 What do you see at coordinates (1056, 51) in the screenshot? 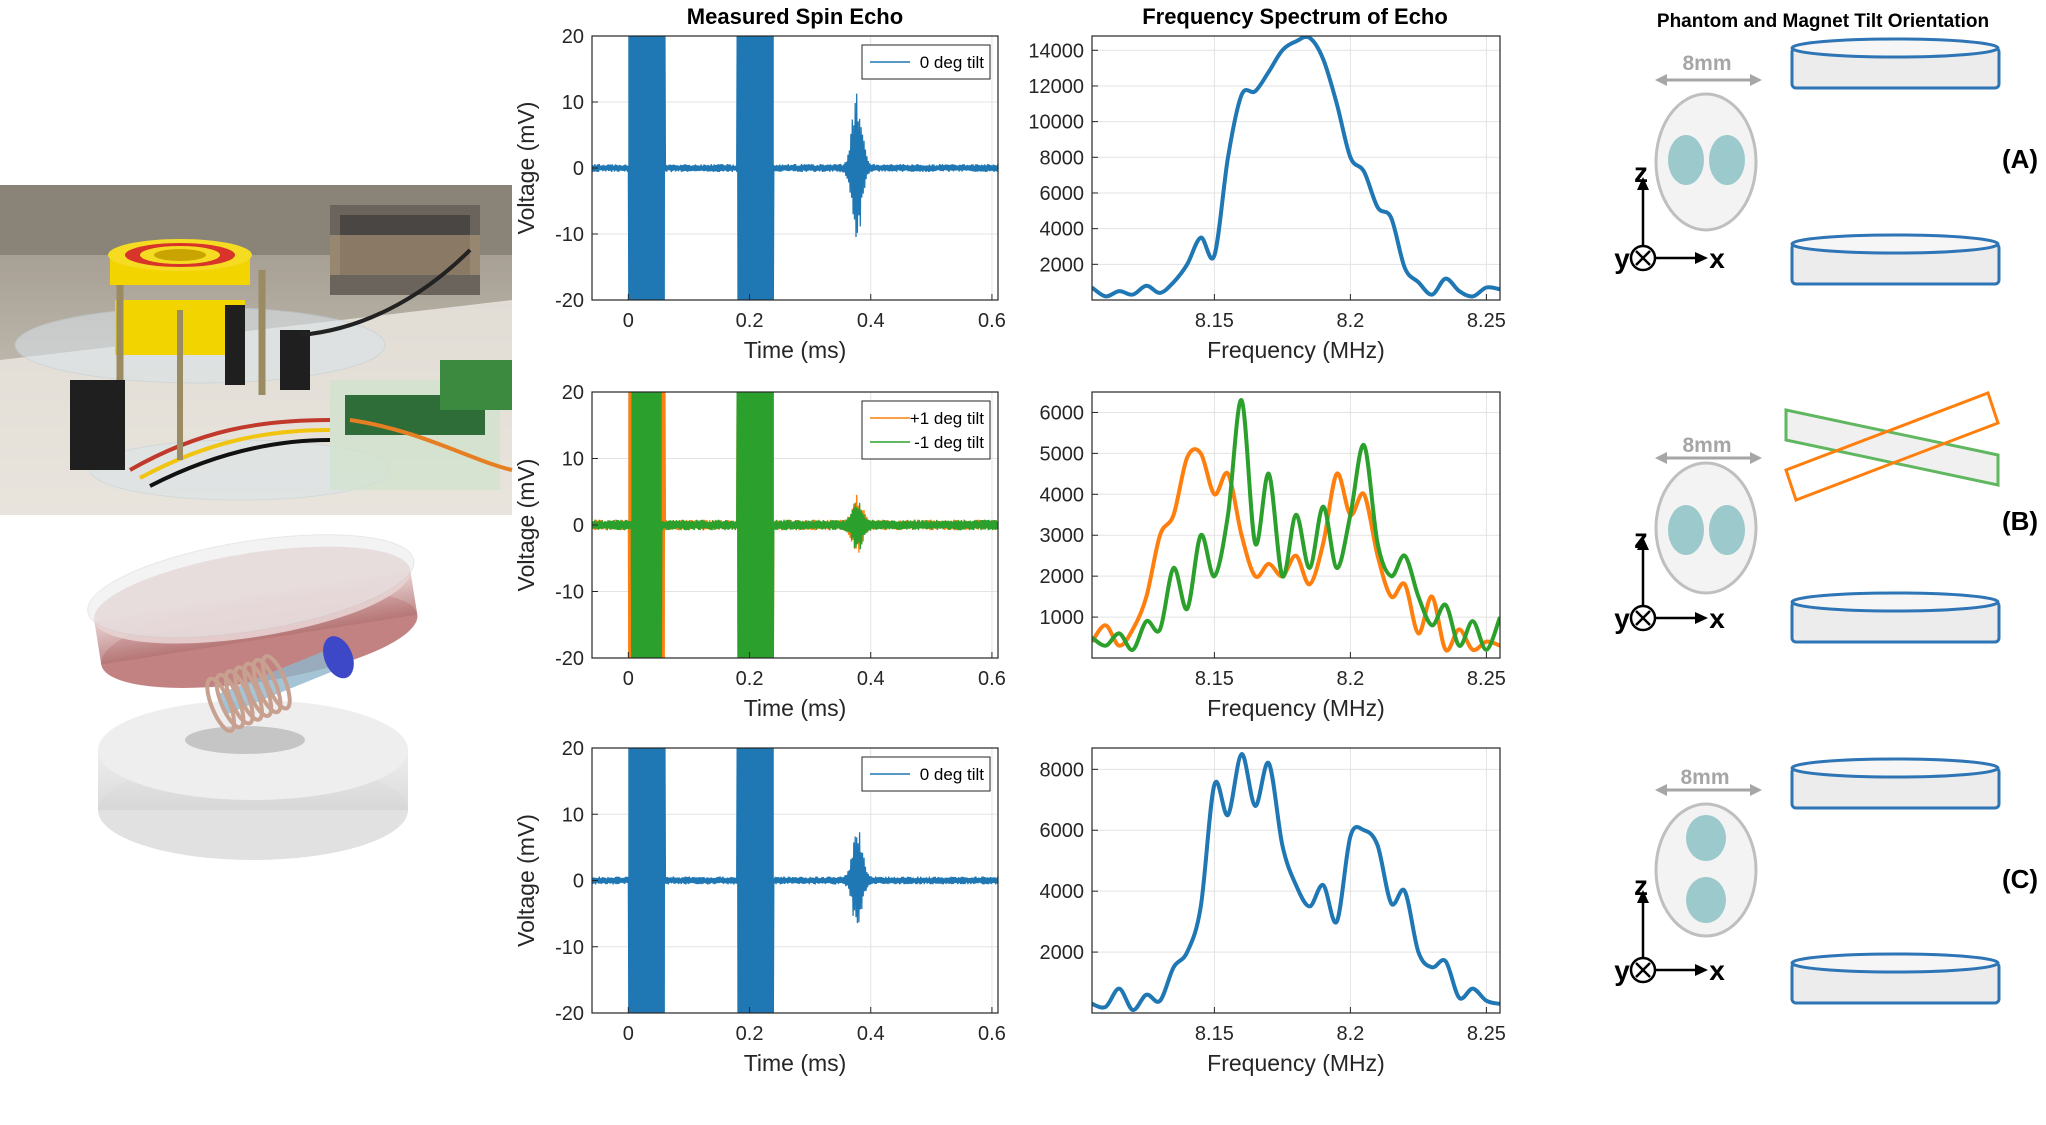
I see `y-tick-label: 14000` at bounding box center [1056, 51].